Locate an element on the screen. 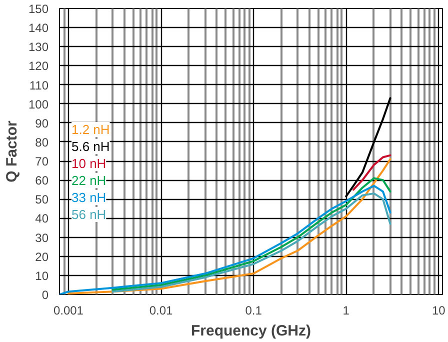 Image resolution: width=448 pixels, height=342 pixels. y-tick-label: 50 is located at coordinates (42, 199).